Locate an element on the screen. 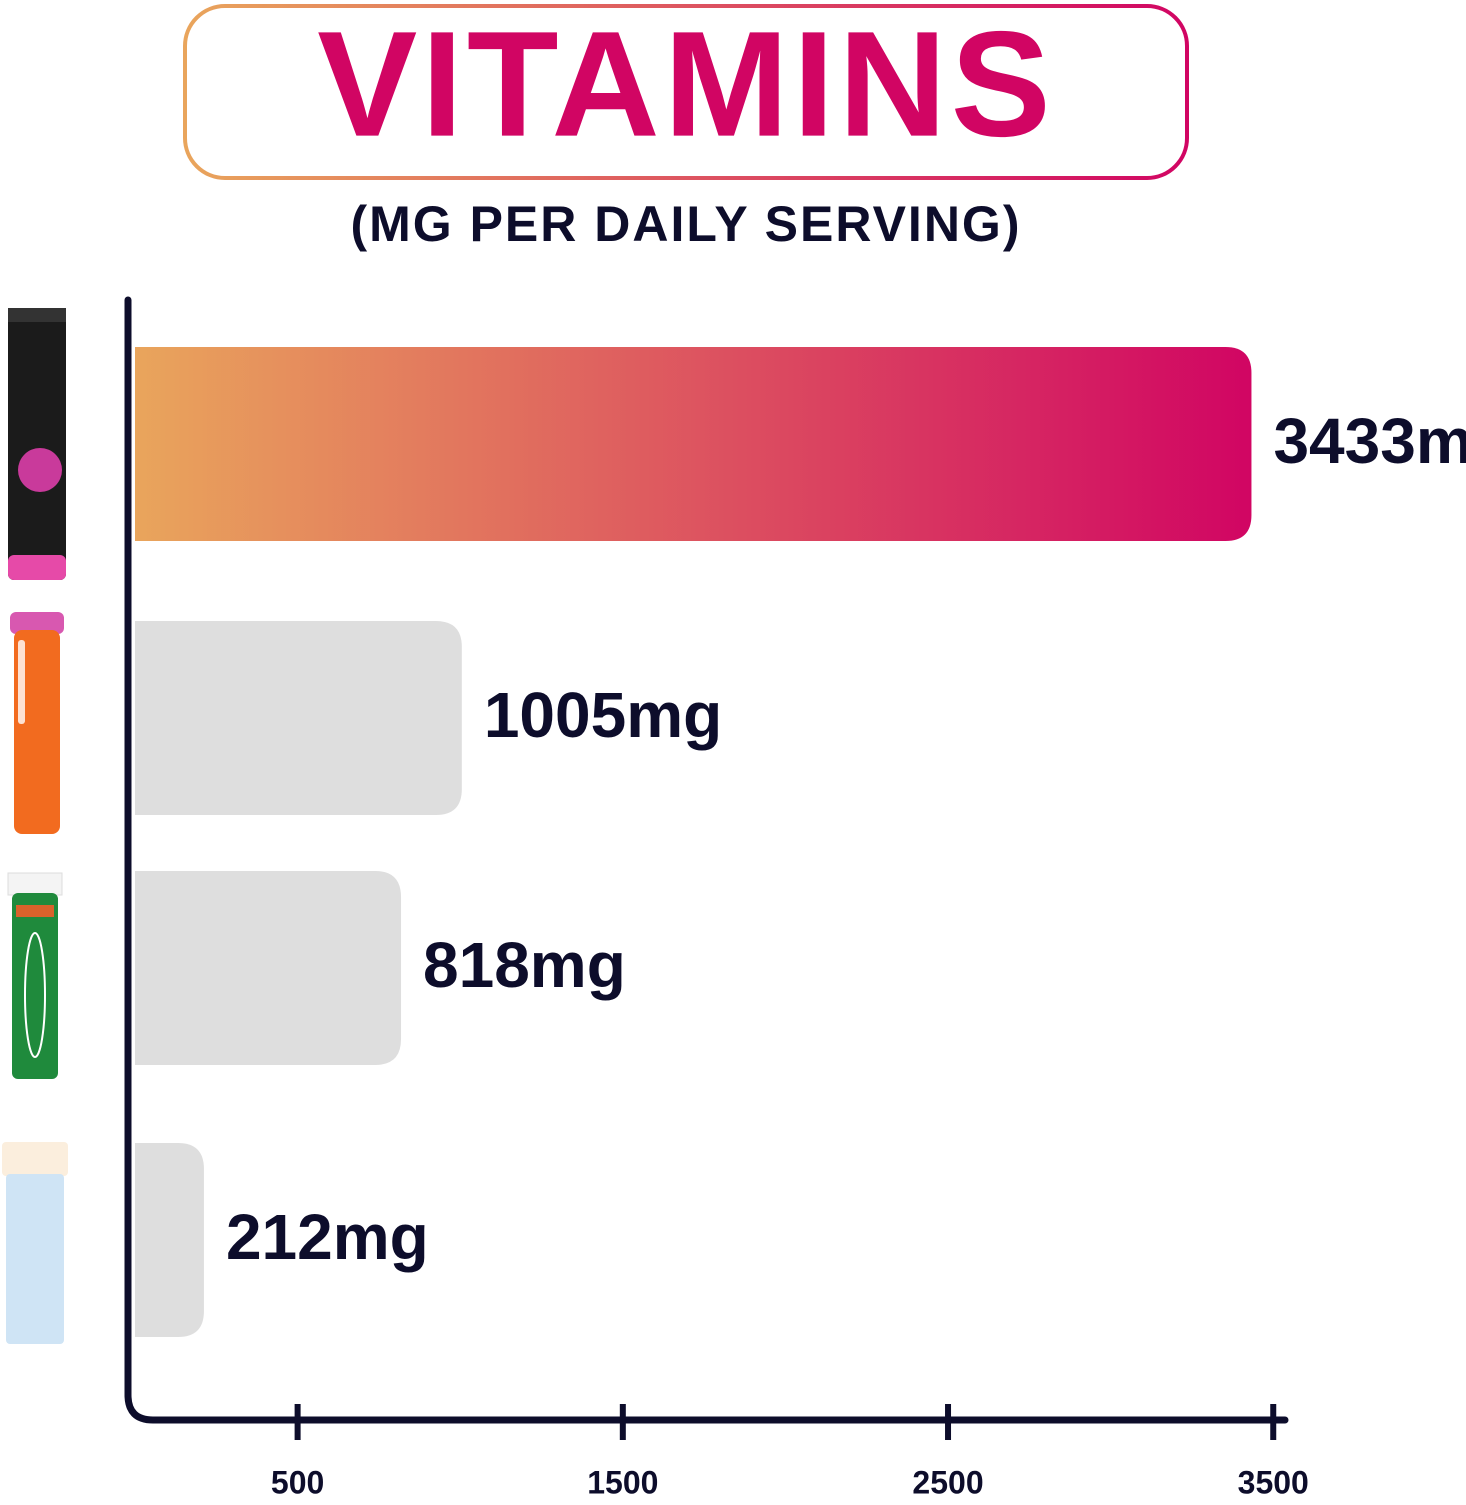 The image size is (1466, 1505). x-tick-label: 1500 is located at coordinates (622, 1482).